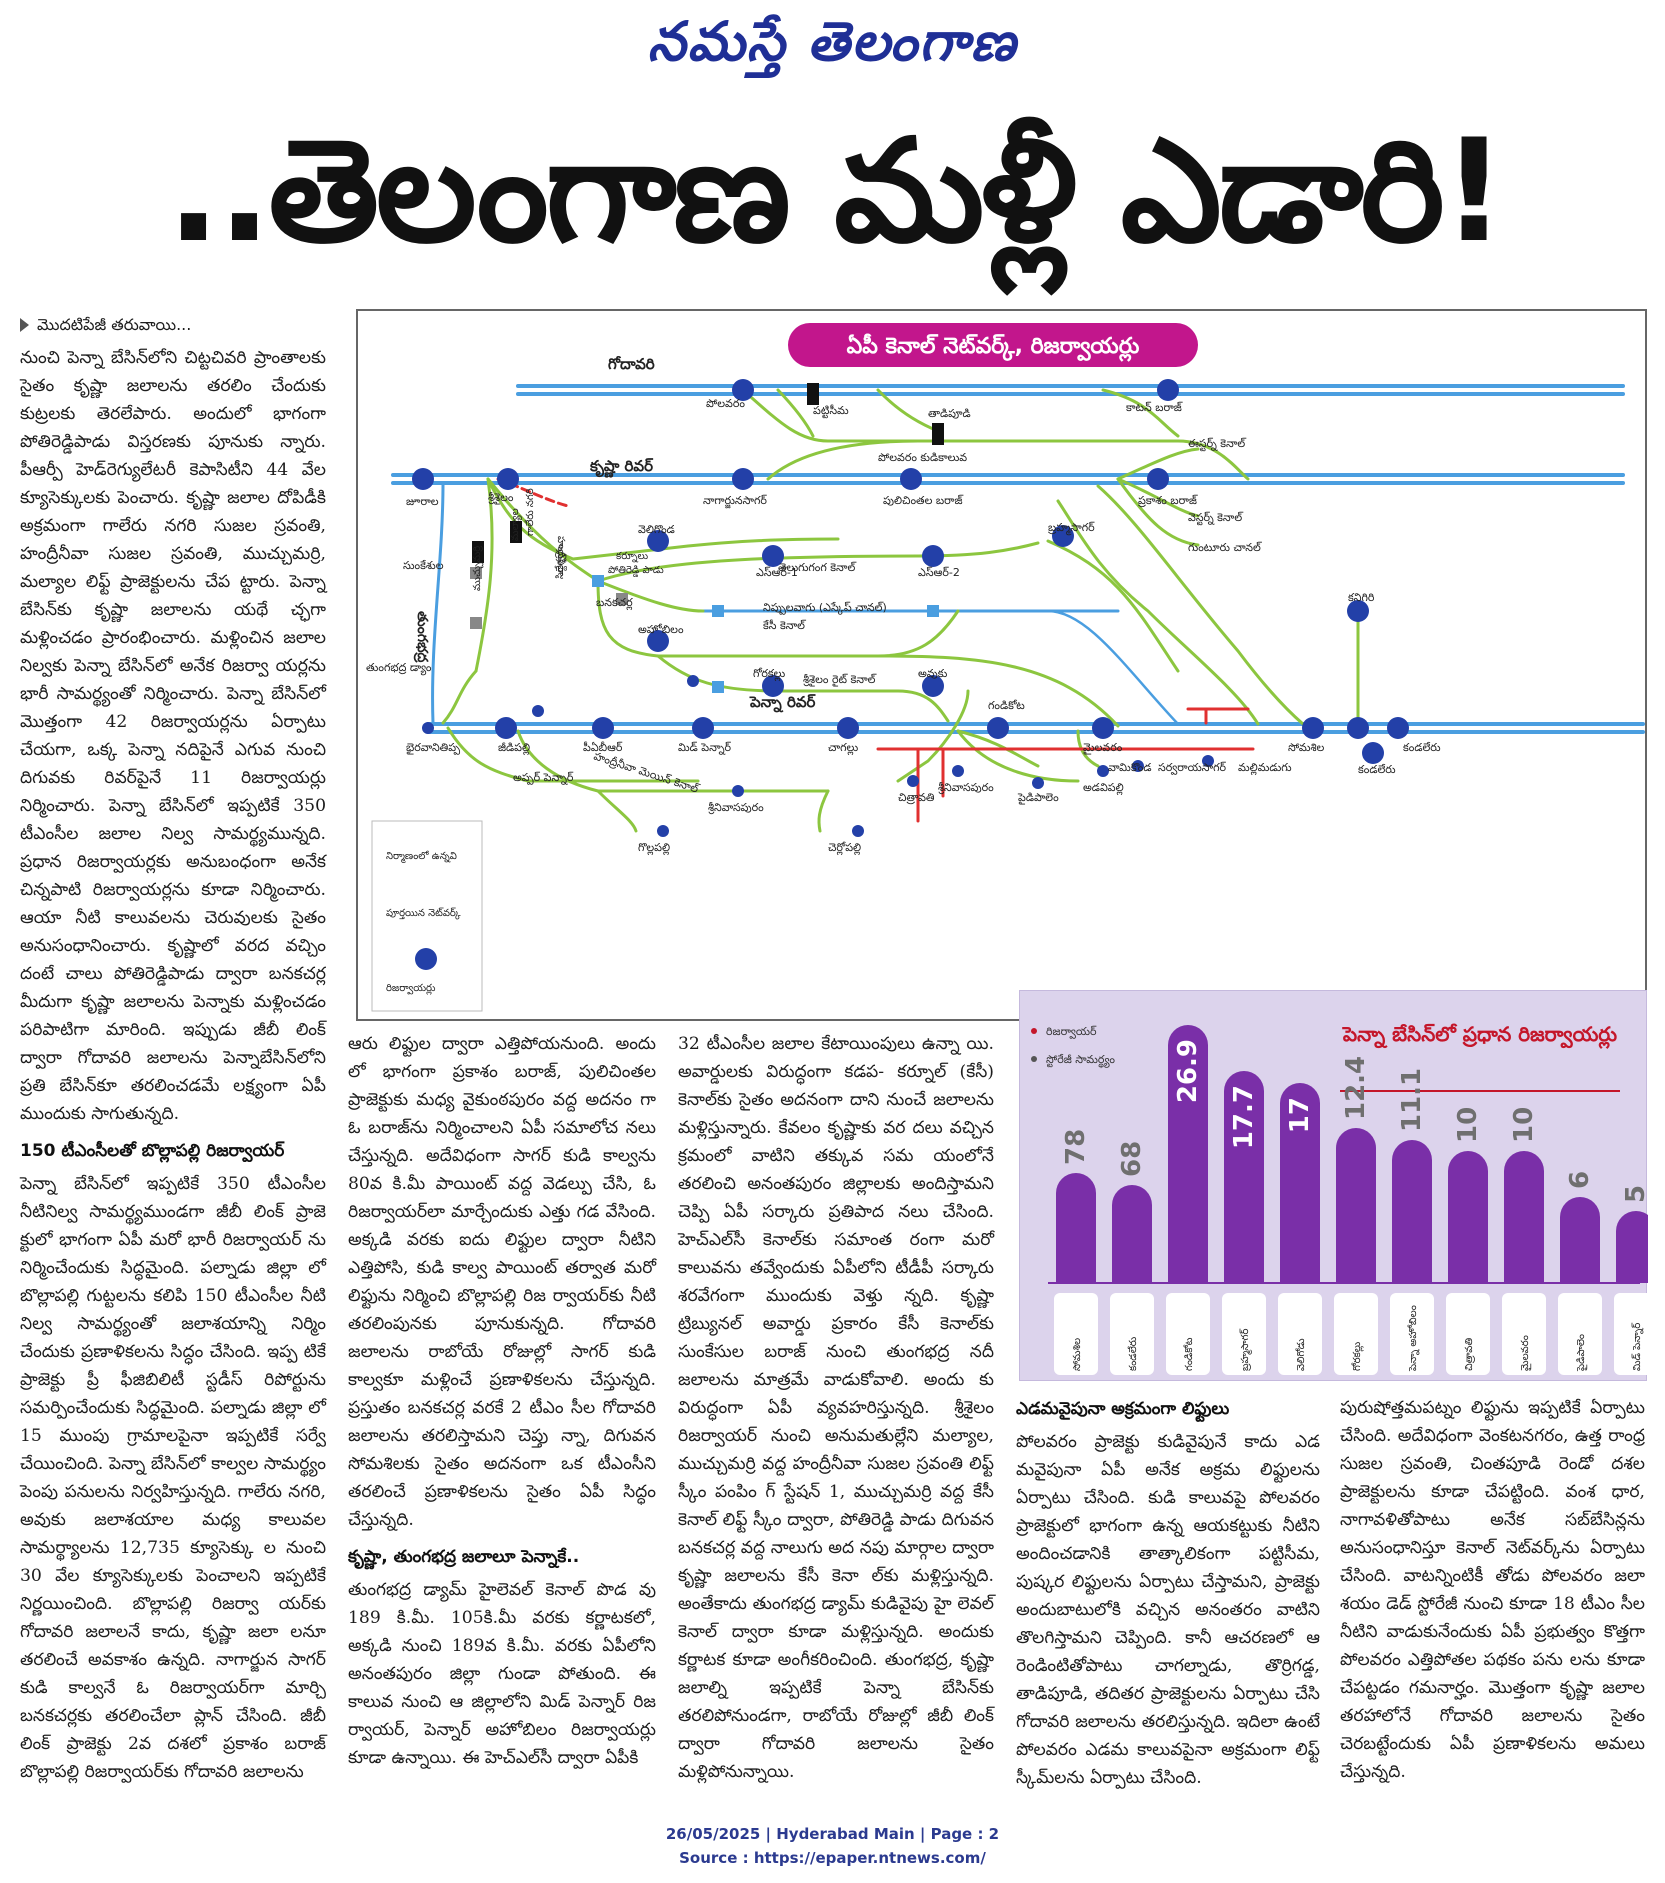  Describe the element at coordinates (438, 603) in the screenshot. I see `tungabhadra-river` at that location.